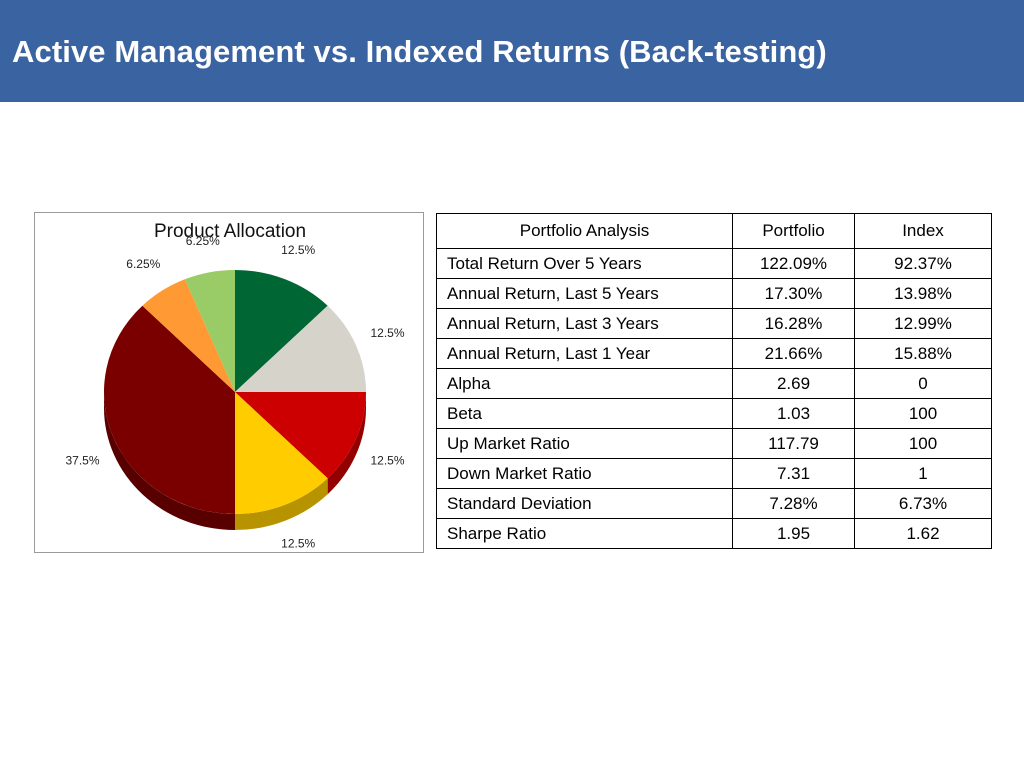 This screenshot has width=1024, height=768. What do you see at coordinates (923, 263) in the screenshot?
I see `index-value-cell: 92.37%` at bounding box center [923, 263].